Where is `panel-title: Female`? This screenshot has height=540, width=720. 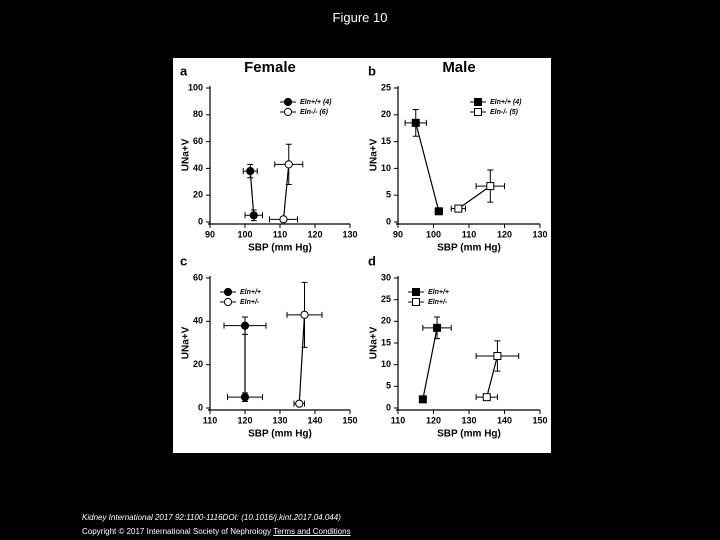 panel-title: Female is located at coordinates (270, 67).